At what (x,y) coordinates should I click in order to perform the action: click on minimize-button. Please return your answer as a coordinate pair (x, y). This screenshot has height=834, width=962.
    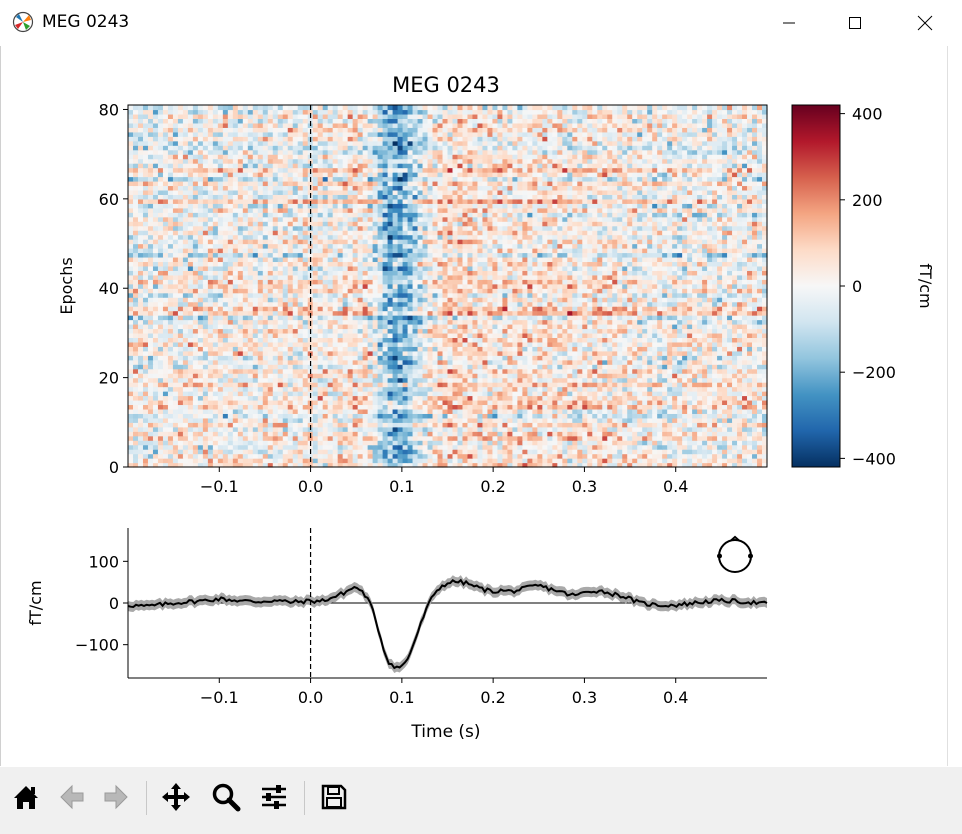
    Looking at the image, I should click on (789, 23).